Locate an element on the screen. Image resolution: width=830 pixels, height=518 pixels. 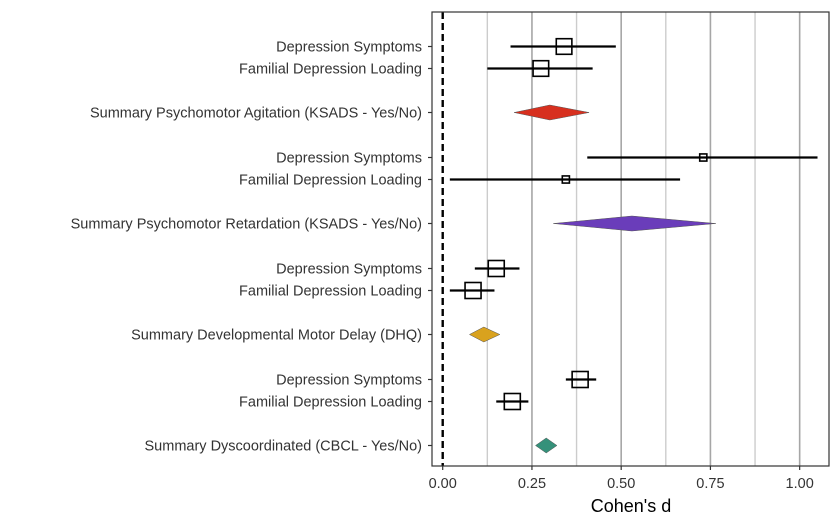
x-tick-label: 1.00 is located at coordinates (800, 484).